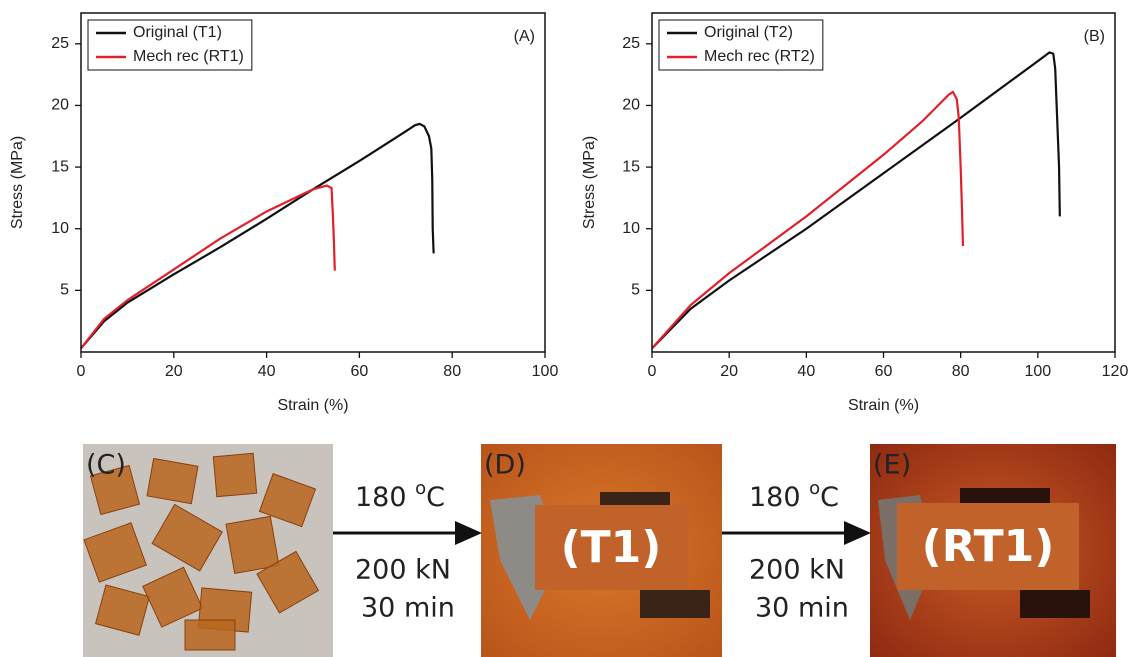  I want to click on panel-label: (D), so click(505, 465).